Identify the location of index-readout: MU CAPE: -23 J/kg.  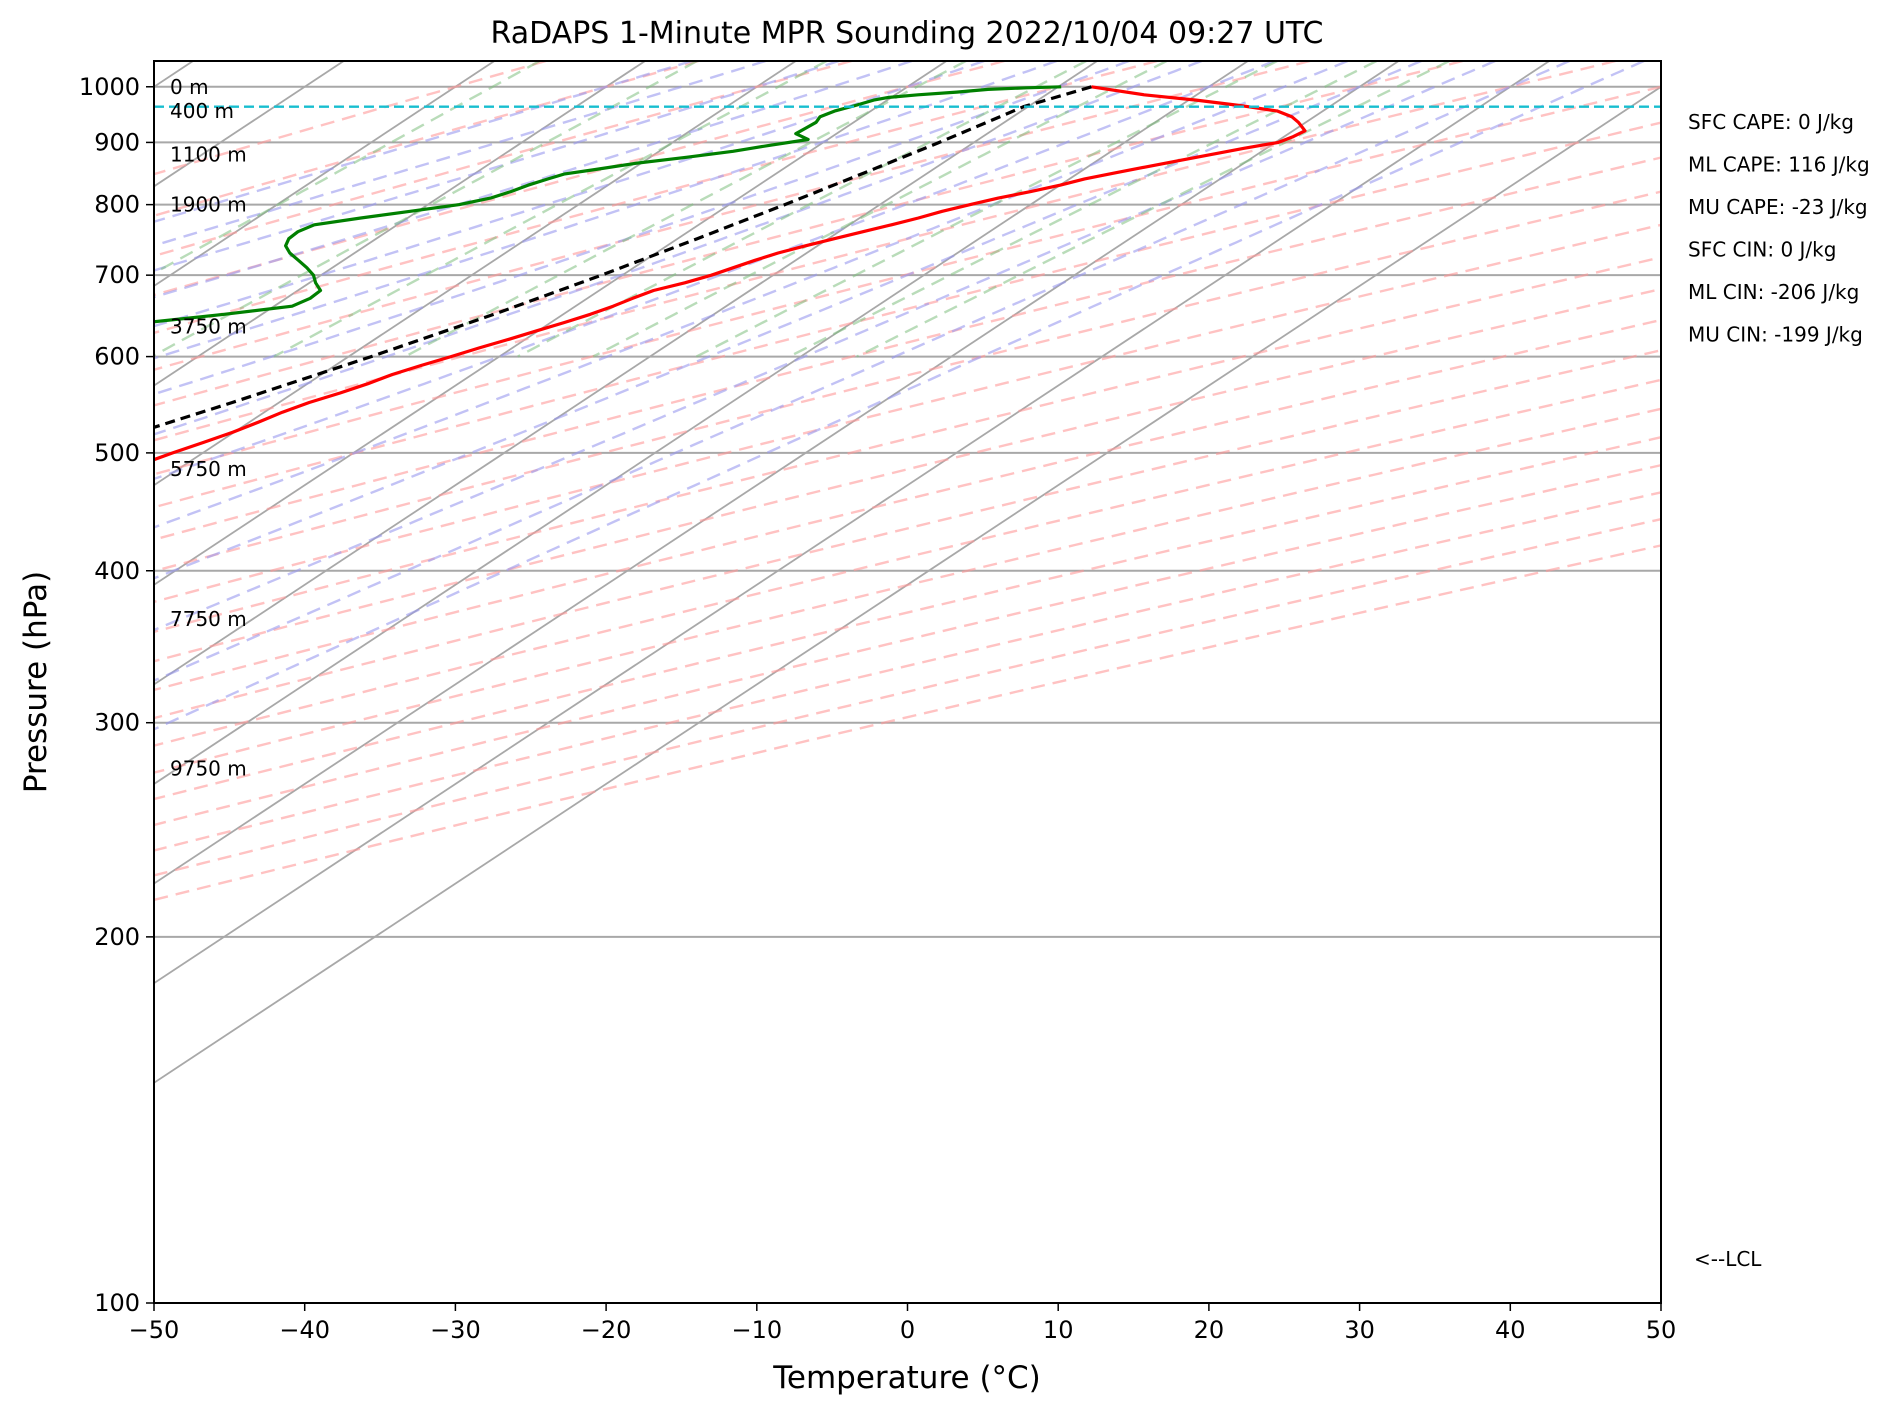
(1778, 207).